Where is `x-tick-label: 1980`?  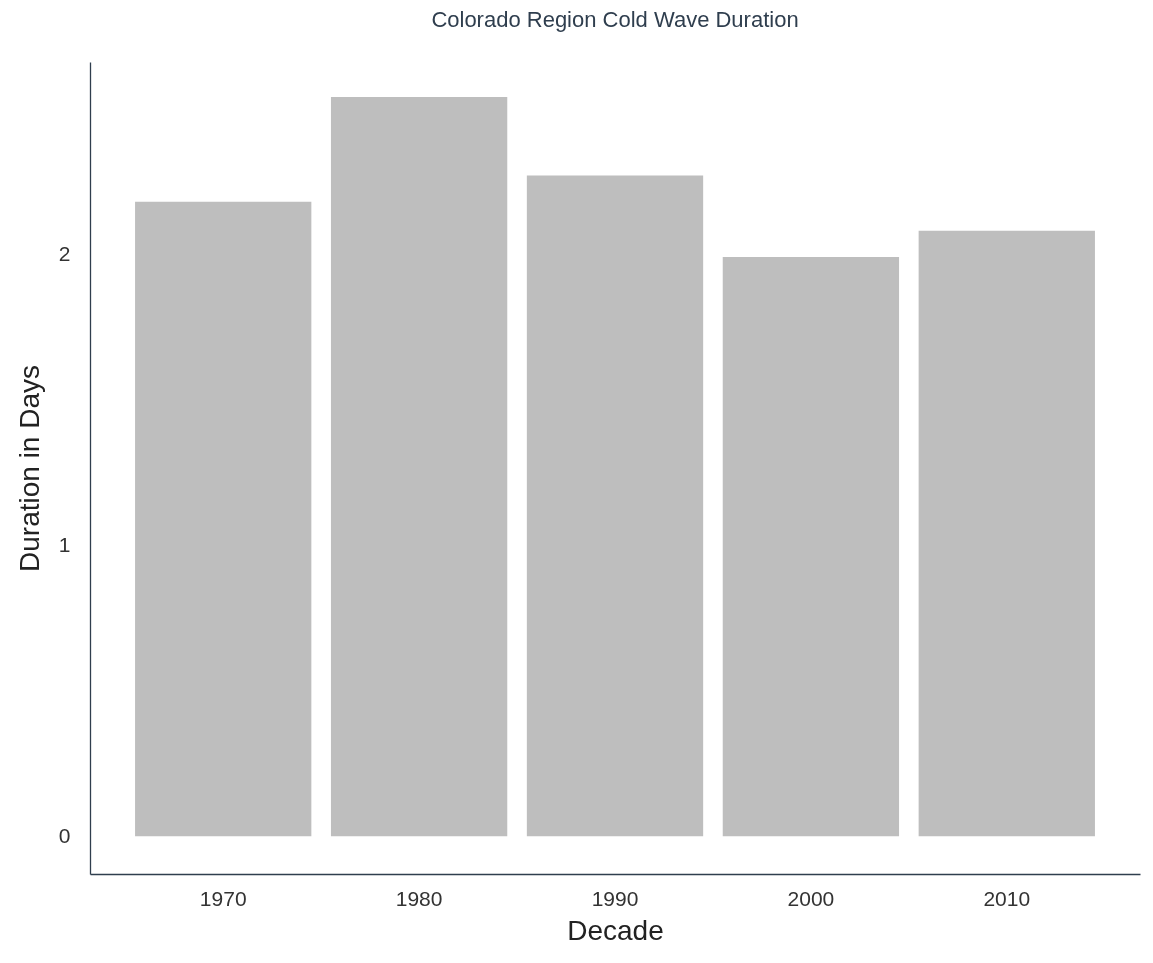
x-tick-label: 1980 is located at coordinates (419, 898).